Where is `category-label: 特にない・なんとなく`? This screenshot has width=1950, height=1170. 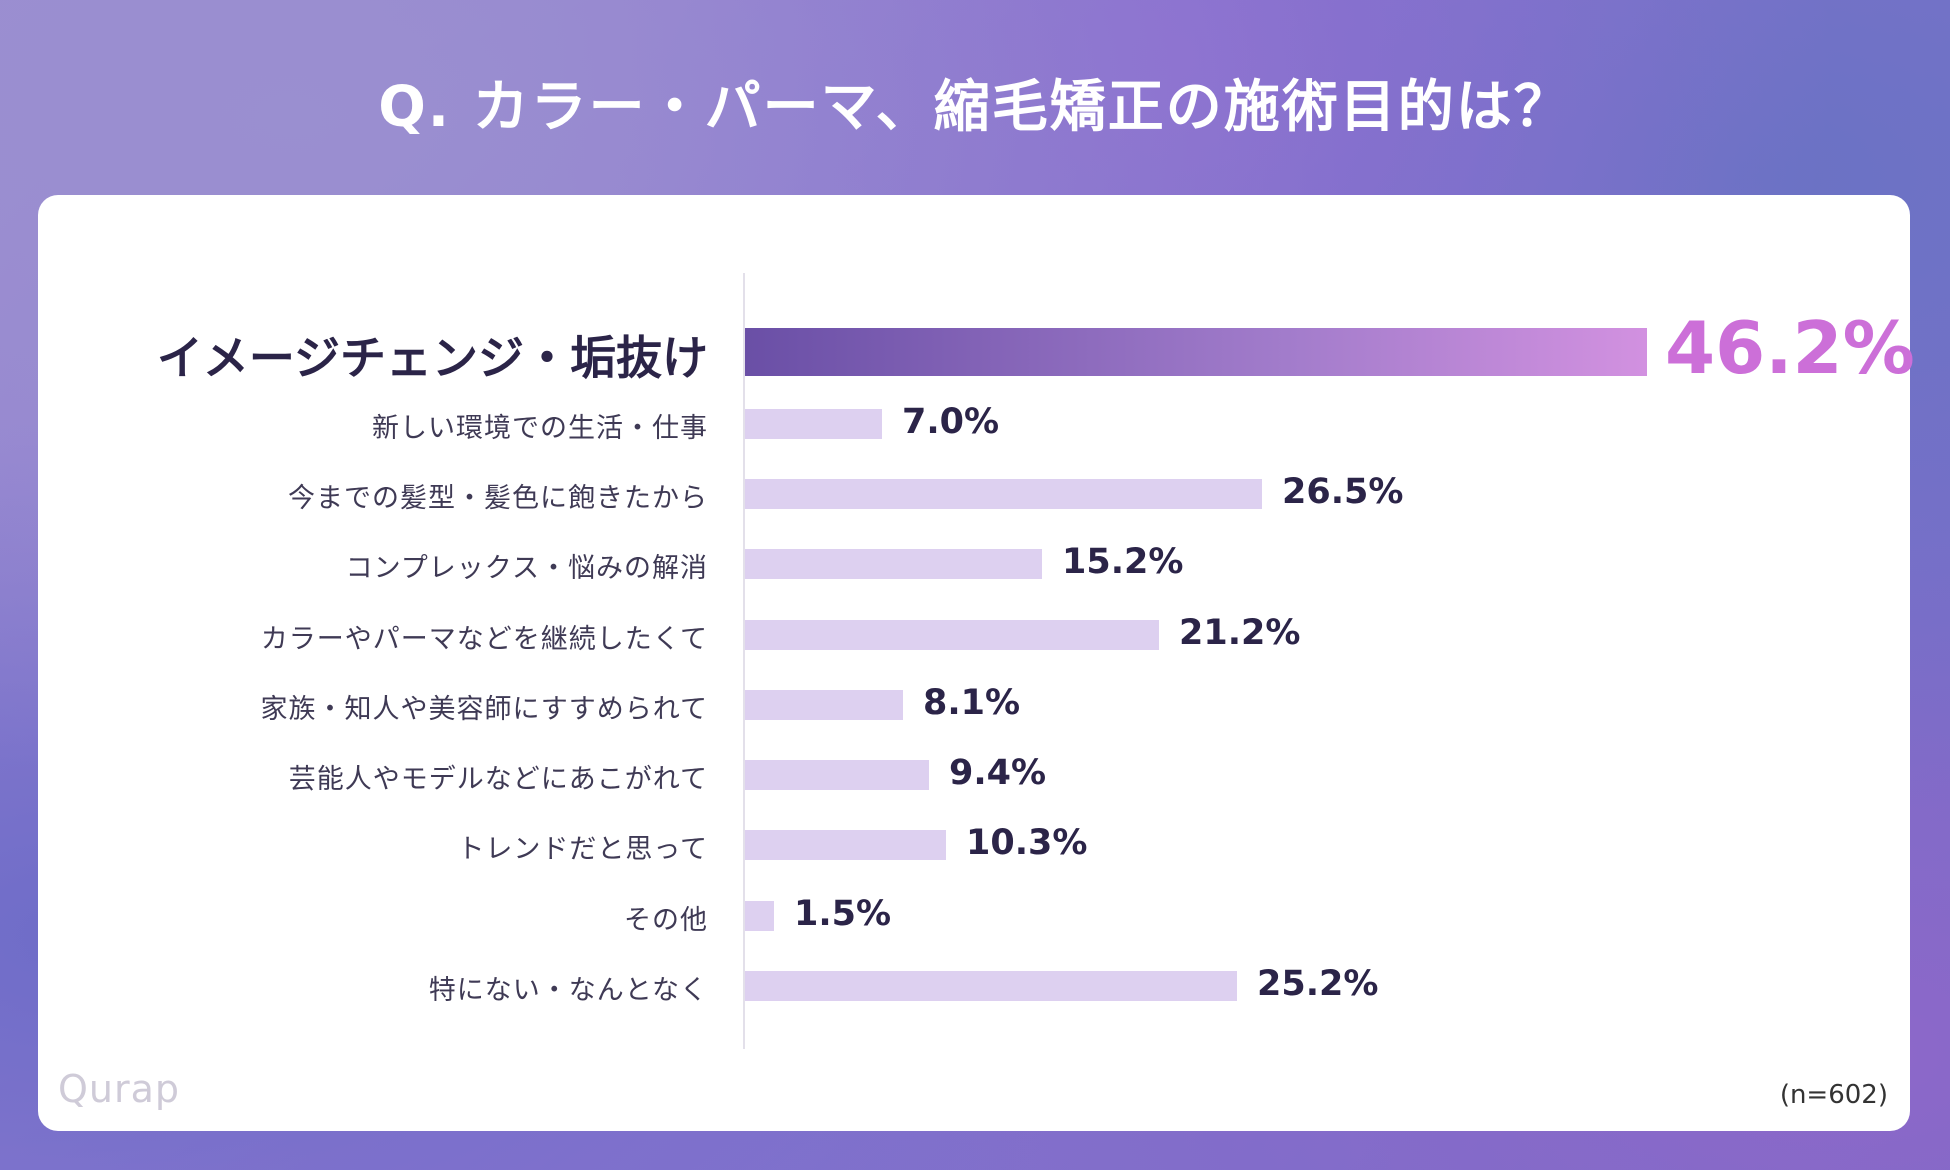
category-label: 特にない・なんとなく is located at coordinates (568, 990).